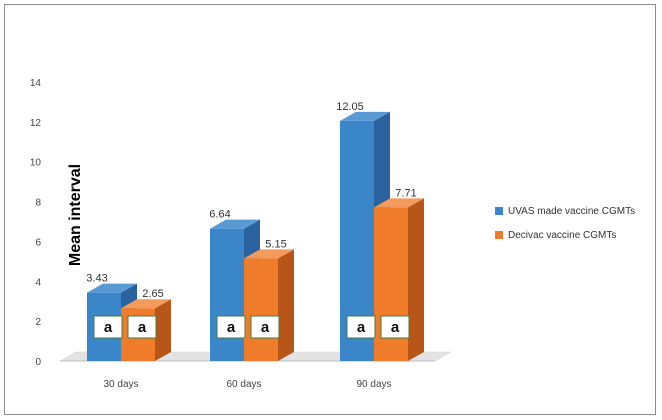 This screenshot has width=662, height=420. I want to click on data-label: 2.65, so click(152, 294).